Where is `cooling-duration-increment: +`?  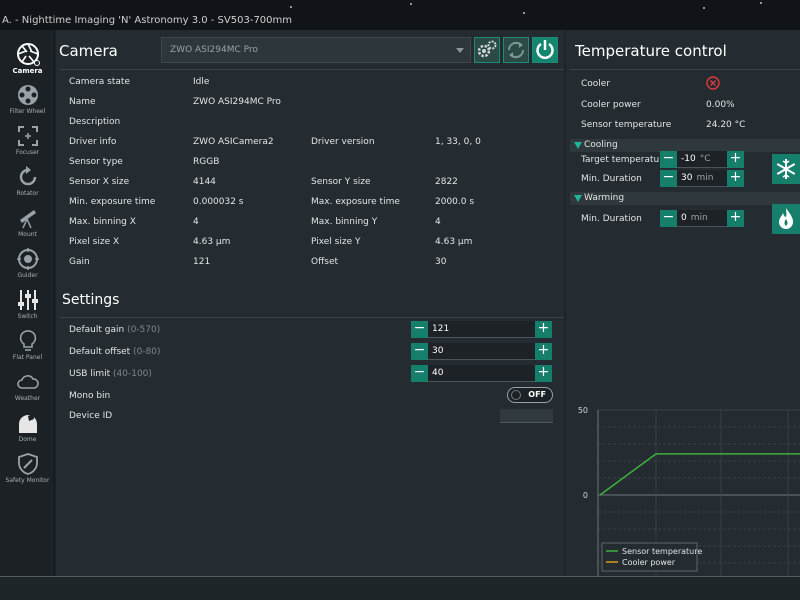
cooling-duration-increment: + is located at coordinates (735, 178).